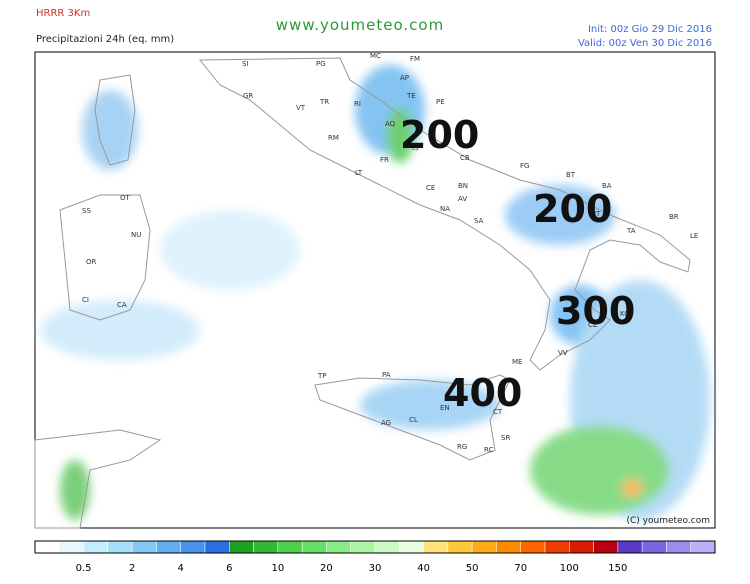 This screenshot has height=584, width=750. What do you see at coordinates (84, 568) in the screenshot?
I see `colorbar-label: 0.5` at bounding box center [84, 568].